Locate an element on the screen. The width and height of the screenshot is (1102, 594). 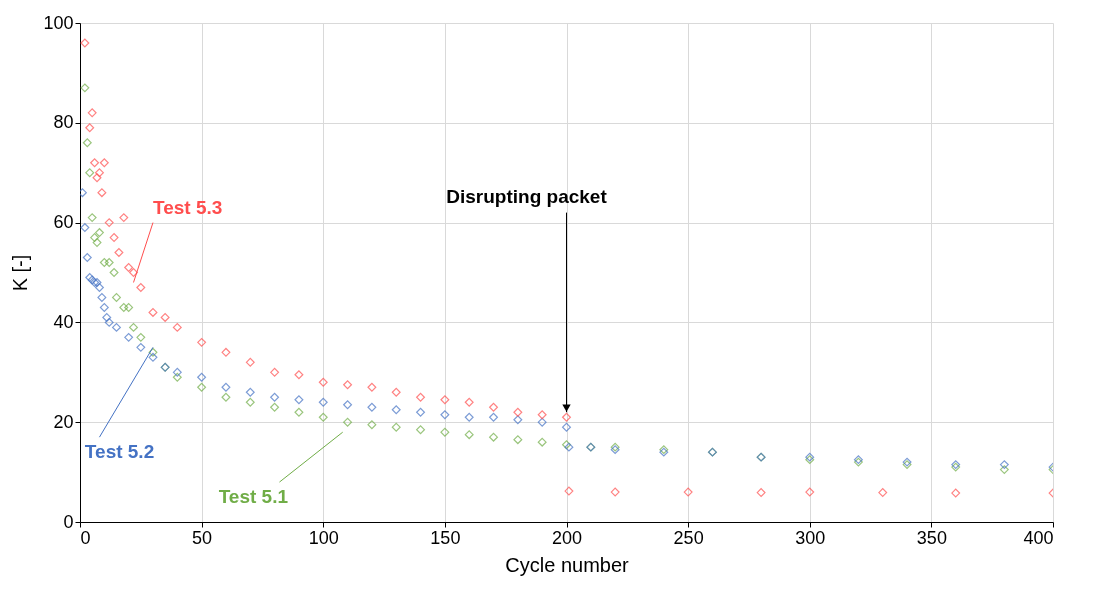
y-tick-label: 0 is located at coordinates (68, 521).